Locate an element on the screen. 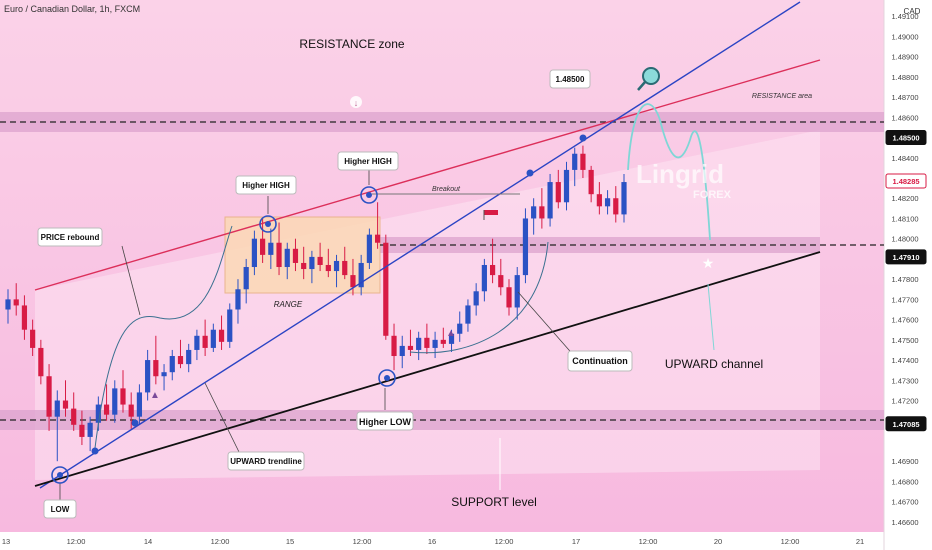 This screenshot has height=550, width=932. price-tick-label: 1.46800 is located at coordinates (904, 481).